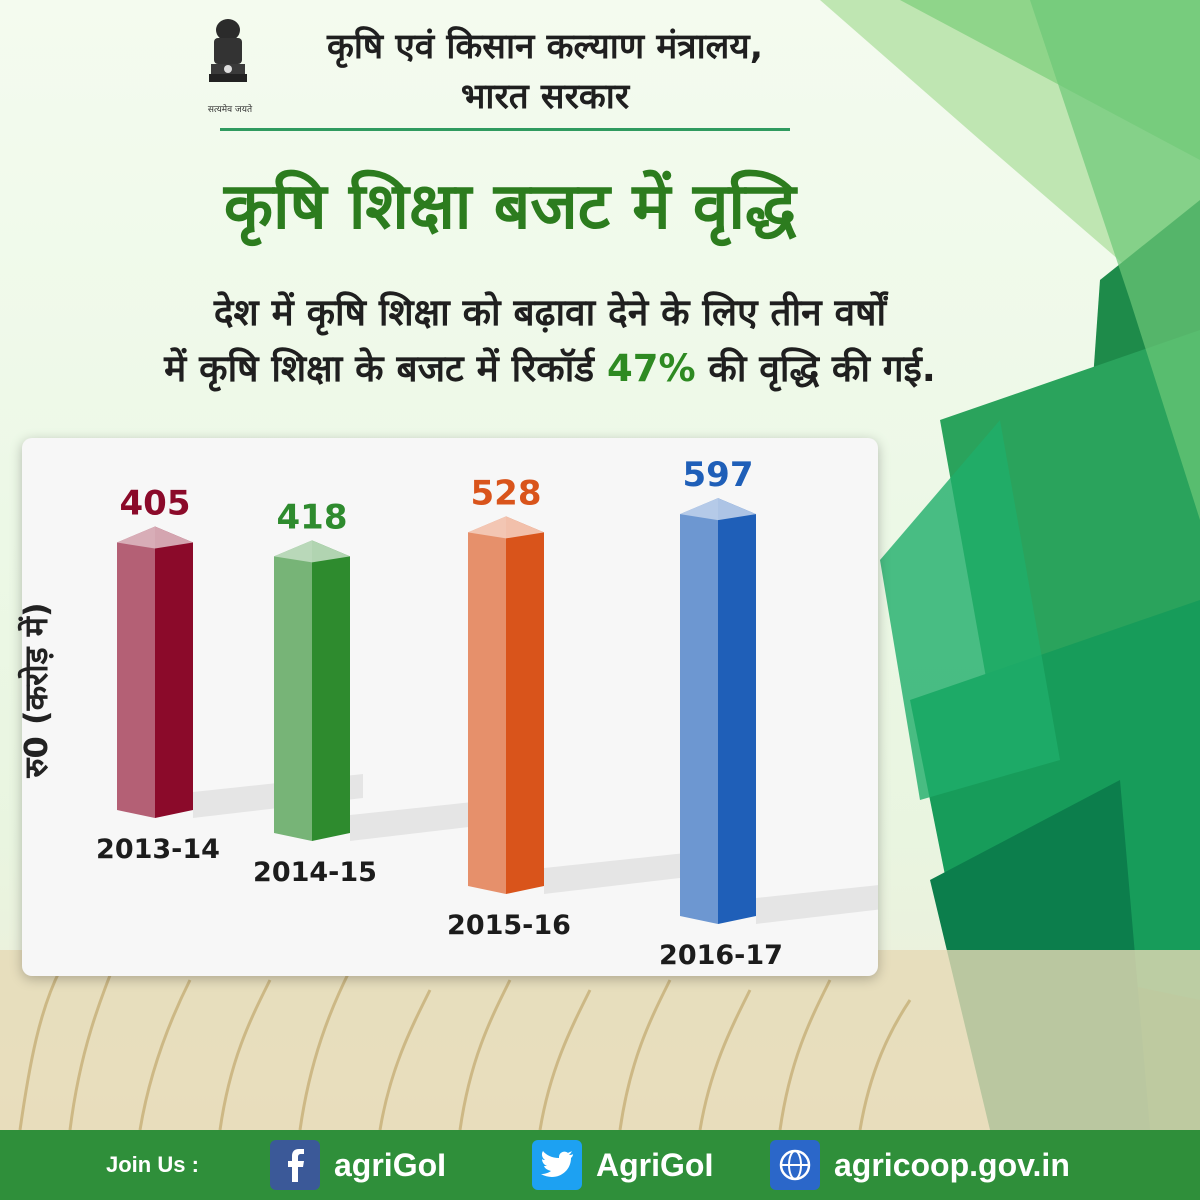 Image resolution: width=1200 pixels, height=1200 pixels. I want to click on website-link: agricoop.gov.in, so click(920, 1165).